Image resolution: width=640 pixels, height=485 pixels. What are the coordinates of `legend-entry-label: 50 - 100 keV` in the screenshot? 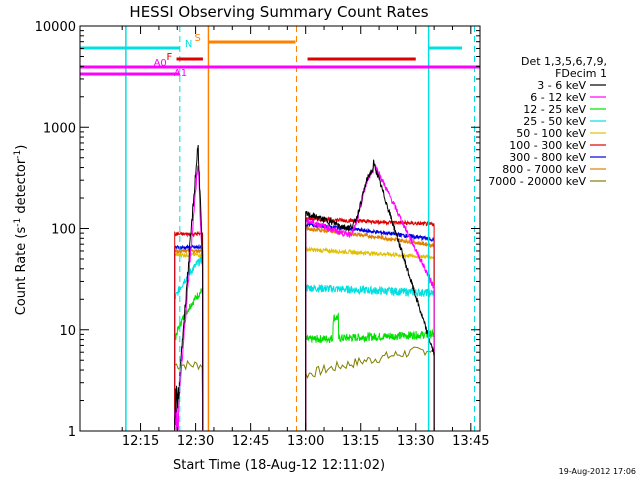 It's located at (551, 133).